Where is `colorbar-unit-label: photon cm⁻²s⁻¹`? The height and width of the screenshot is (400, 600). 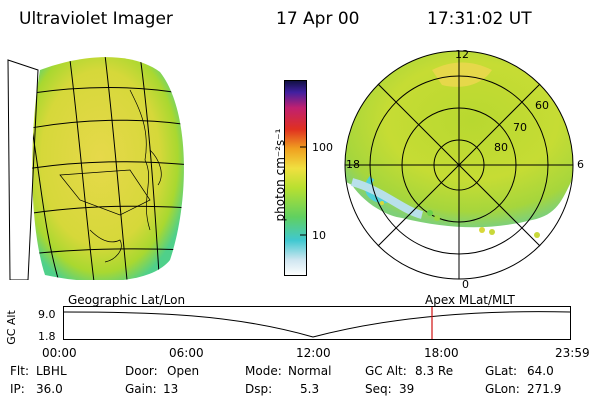 colorbar-unit-label: photon cm⁻²s⁻¹ is located at coordinates (280, 175).